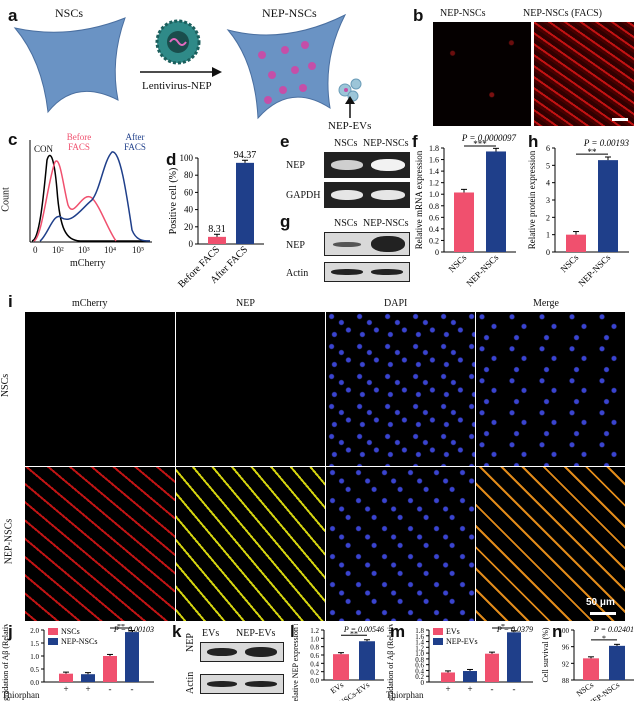  I want to click on h-ytick-label: 0, so click(548, 252).